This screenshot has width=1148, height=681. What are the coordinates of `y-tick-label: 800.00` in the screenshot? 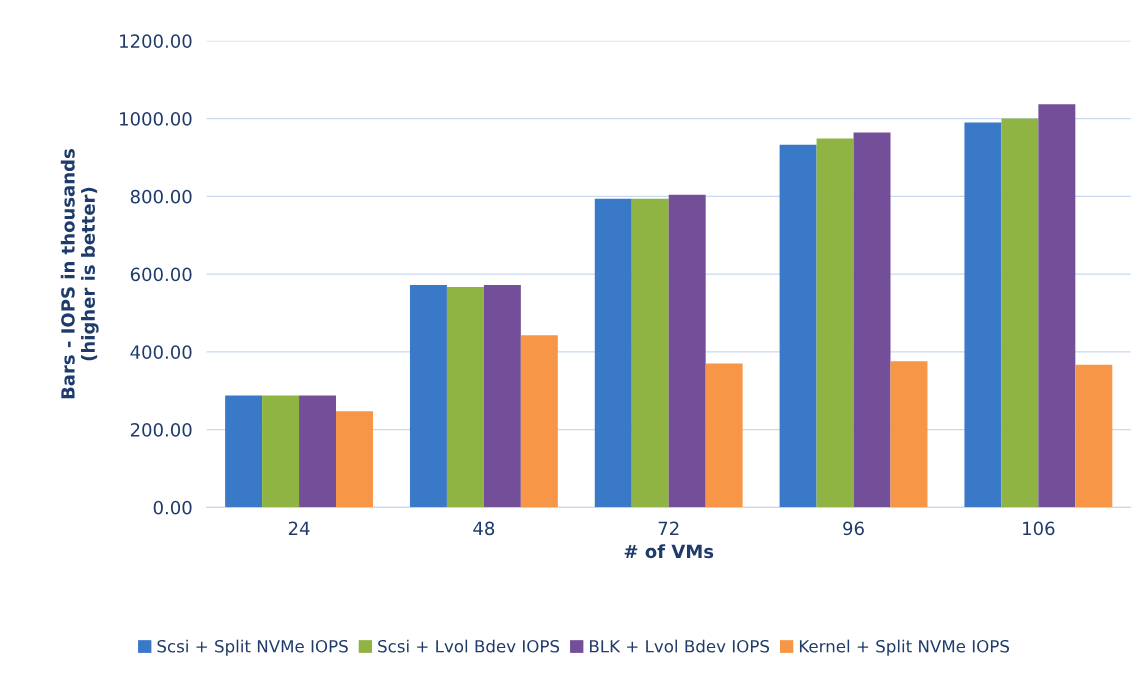 It's located at (161, 196).